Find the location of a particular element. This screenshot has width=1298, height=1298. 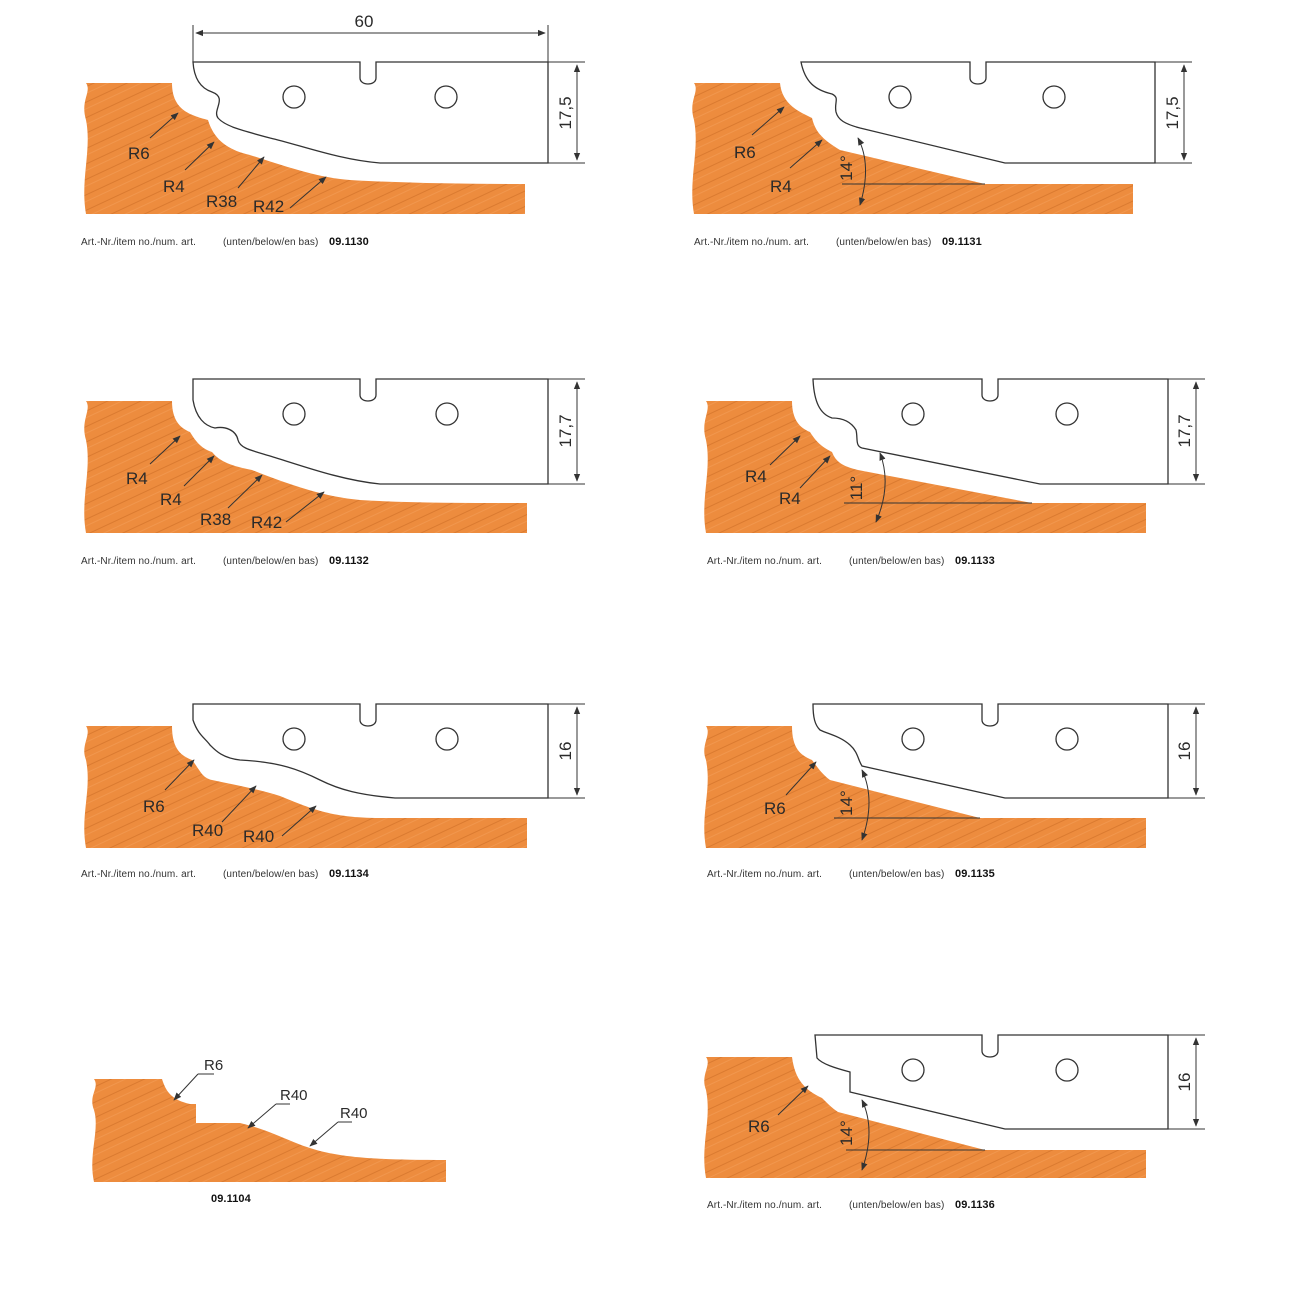

profile-09-1135: 16 14° R6 is located at coordinates (954, 775).